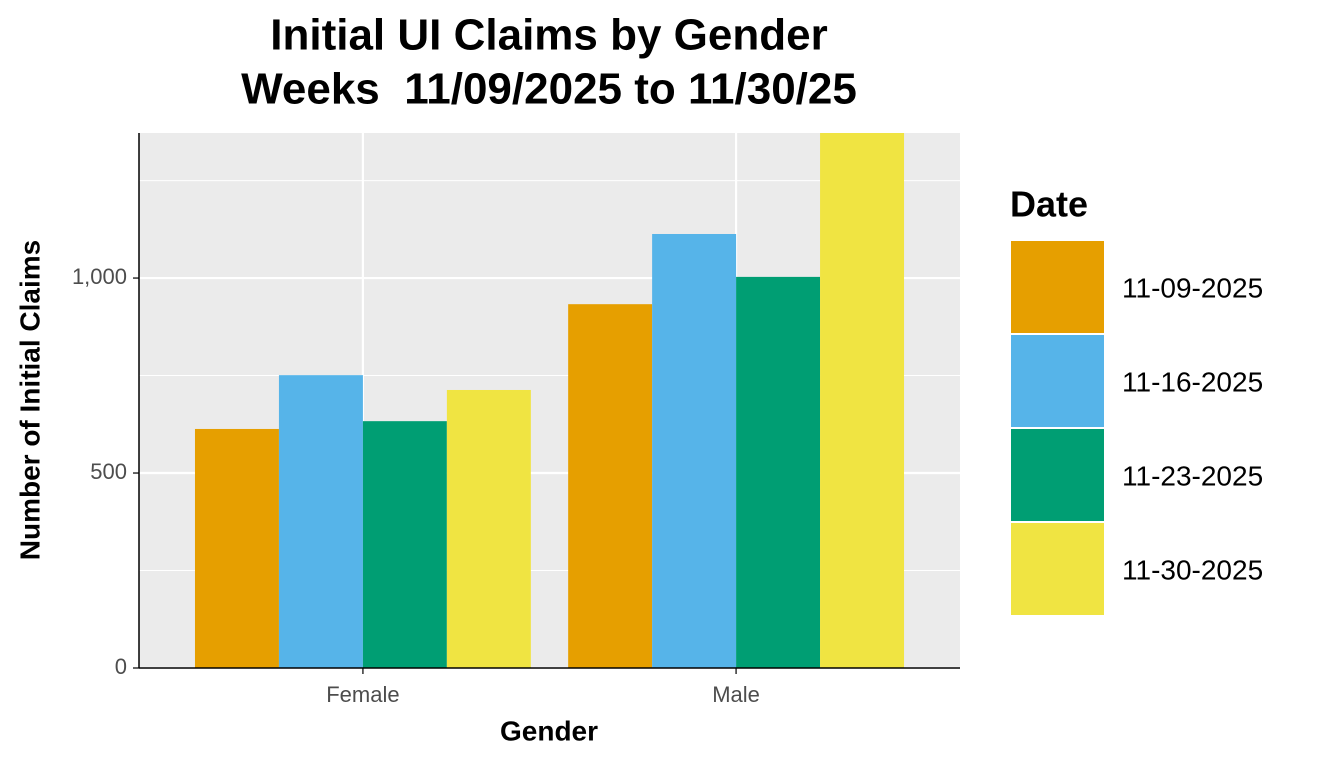 This screenshot has height=766, width=1321. Describe the element at coordinates (108, 471) in the screenshot. I see `y-tick-label: 500` at that location.